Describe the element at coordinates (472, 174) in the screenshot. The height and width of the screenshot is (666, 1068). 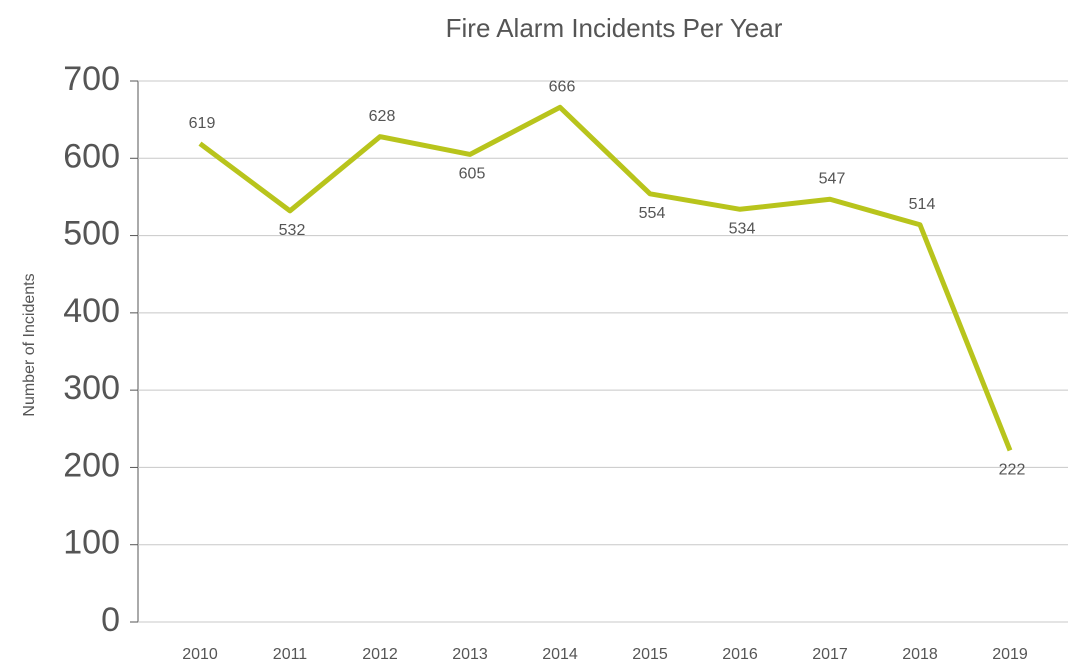
I see `data-label: 605` at that location.